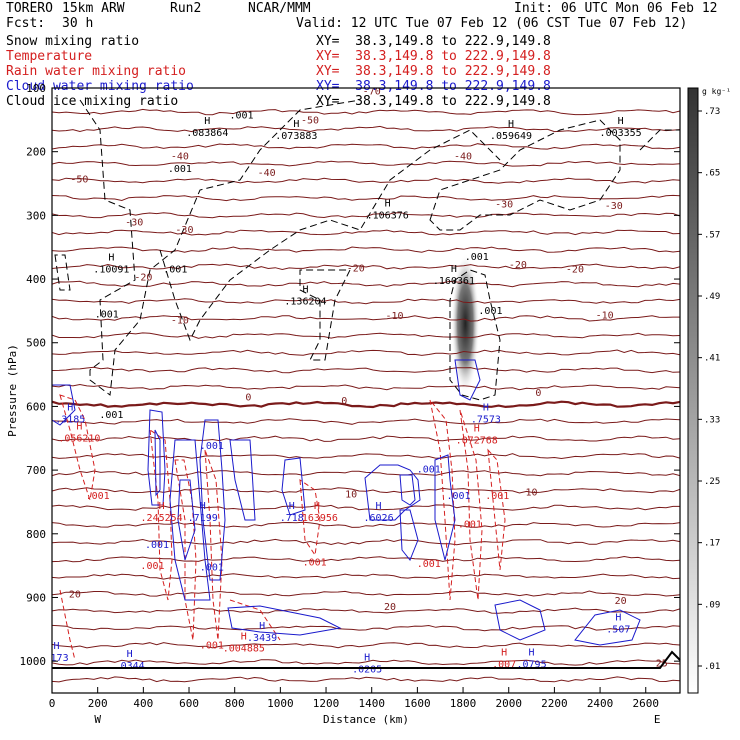  Describe the element at coordinates (162, 518) in the screenshot. I see `maximum-value: .245254` at that location.